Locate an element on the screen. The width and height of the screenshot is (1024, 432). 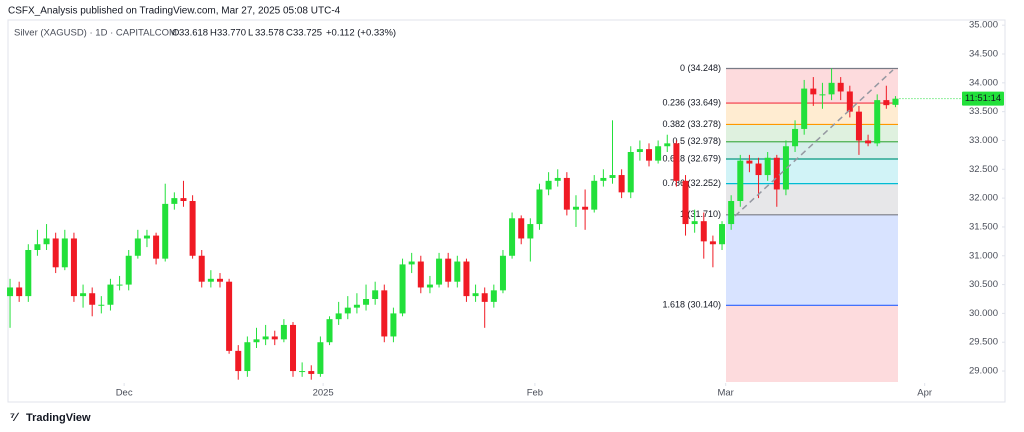
x-tick-label: 2025 is located at coordinates (323, 393).